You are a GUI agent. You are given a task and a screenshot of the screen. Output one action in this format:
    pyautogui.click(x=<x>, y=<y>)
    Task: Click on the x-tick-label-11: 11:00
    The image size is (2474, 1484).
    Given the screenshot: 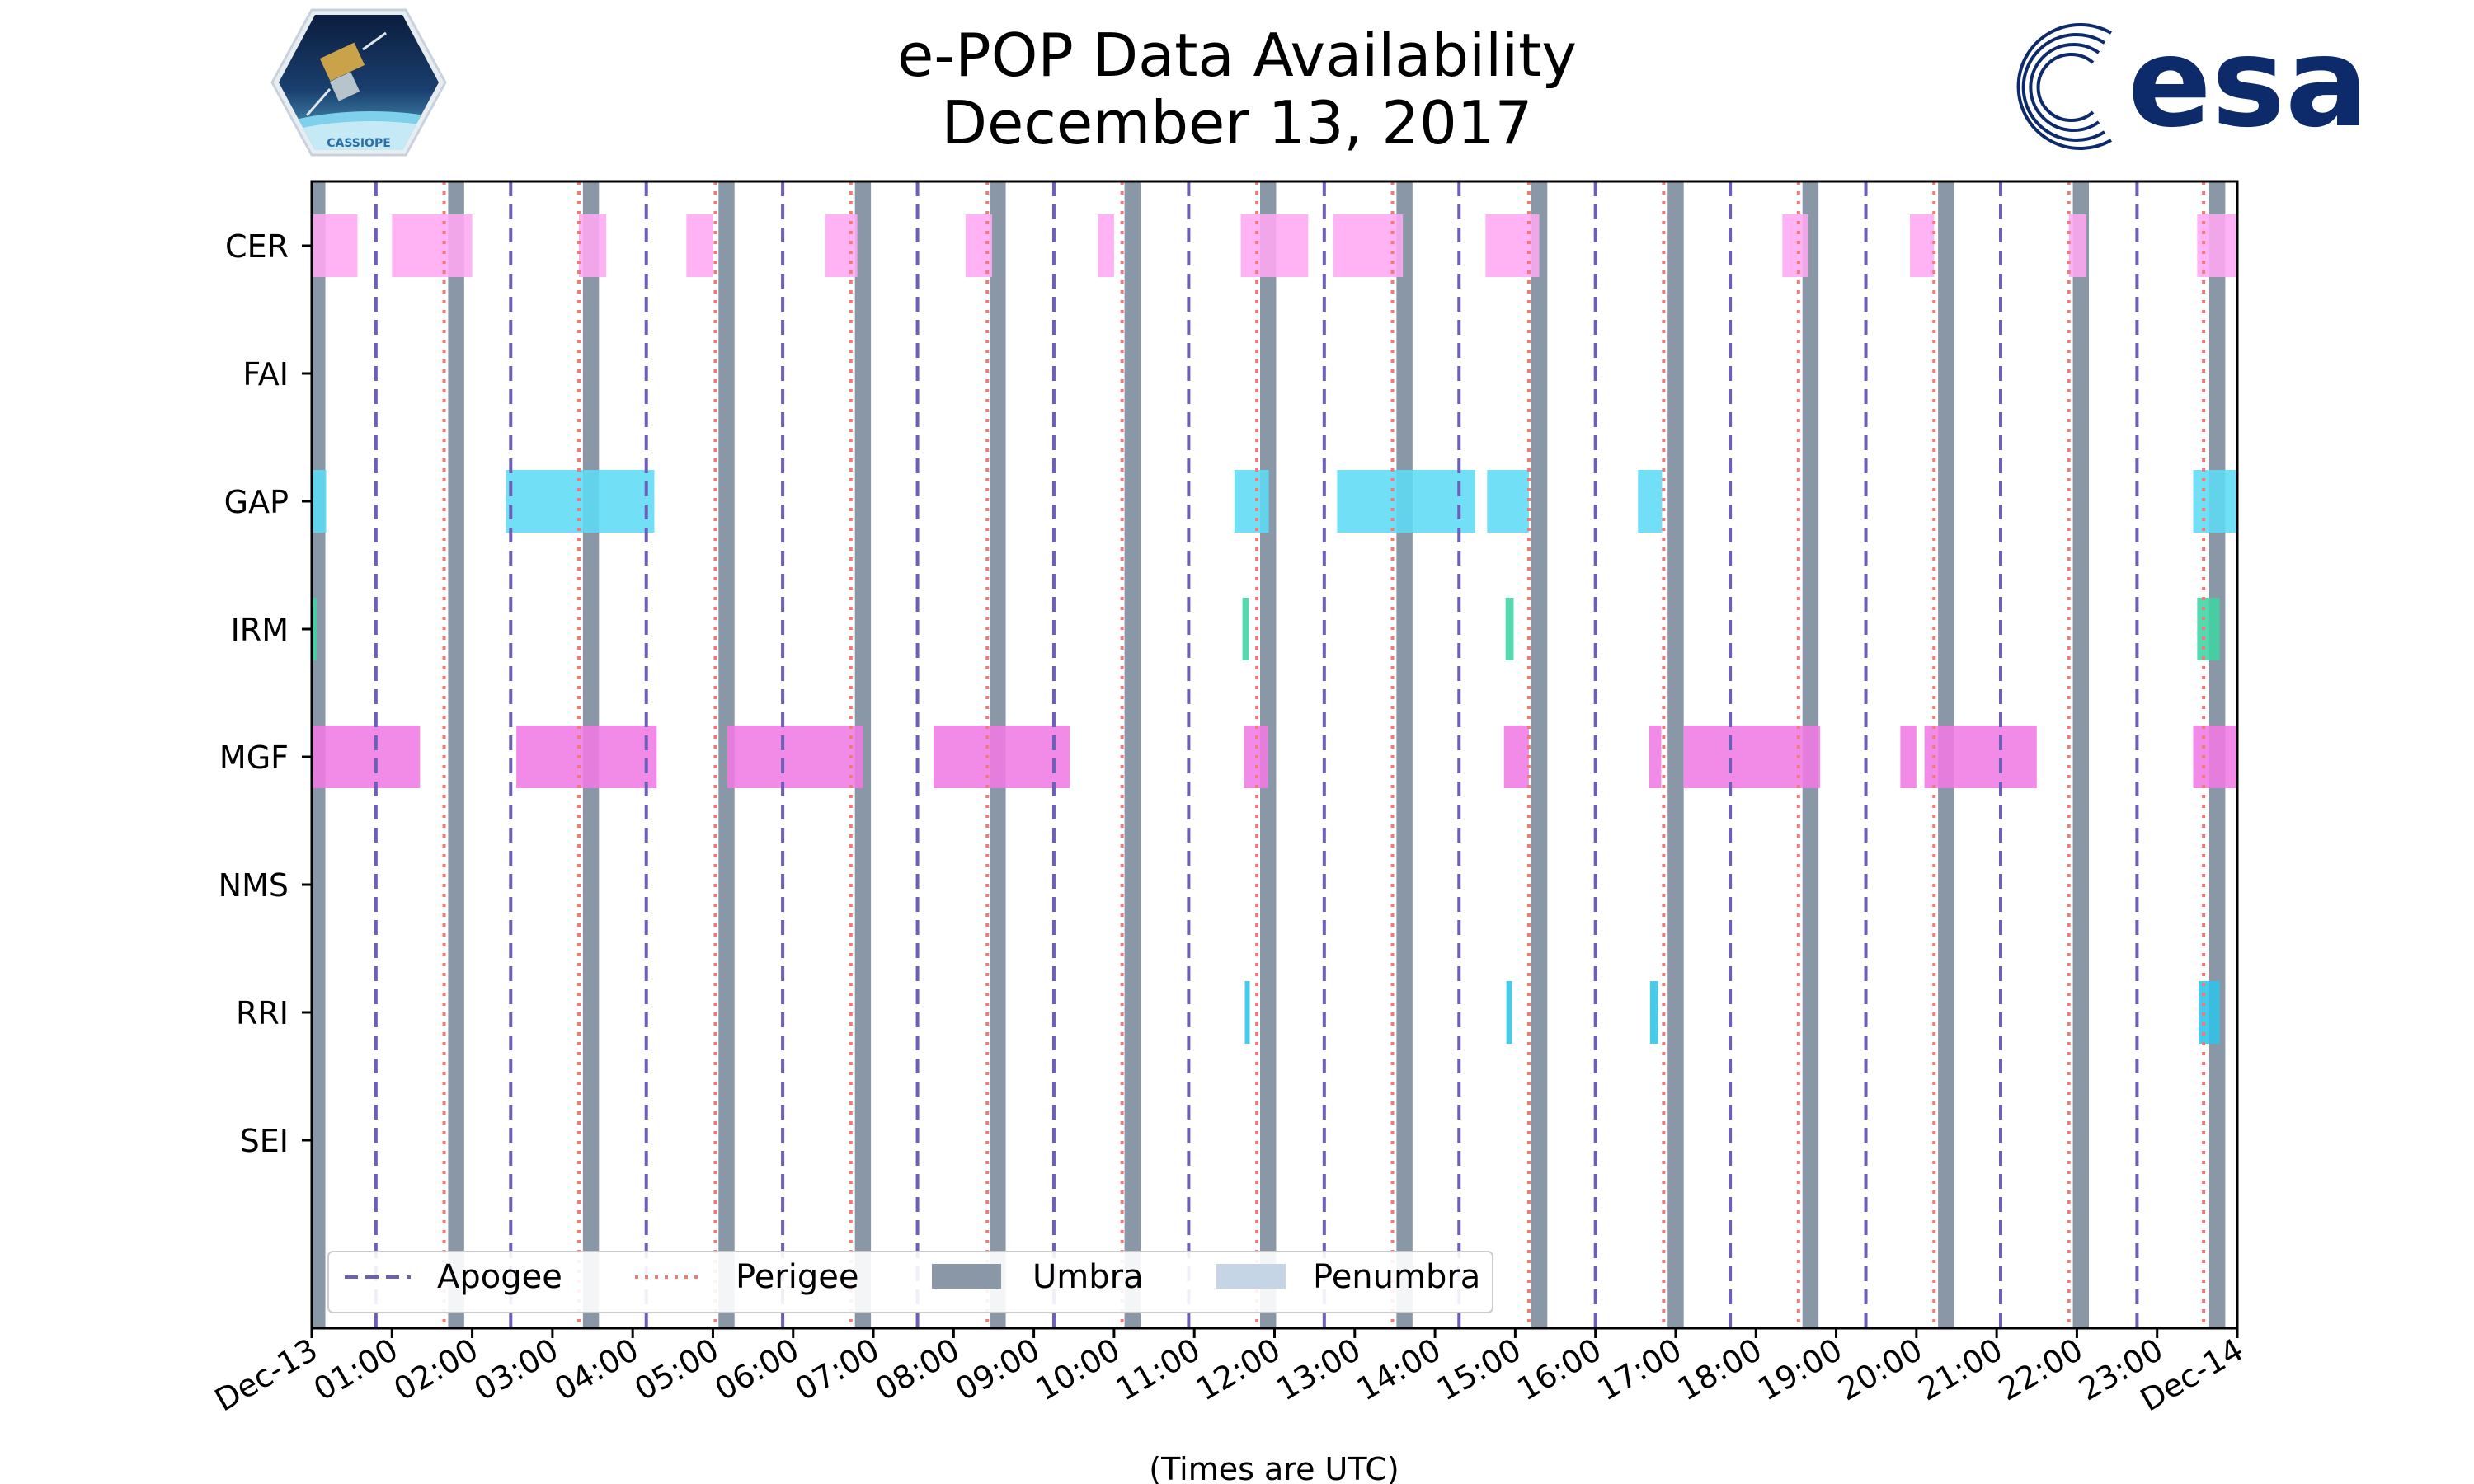 What is the action you would take?
    pyautogui.click(x=1158, y=1369)
    